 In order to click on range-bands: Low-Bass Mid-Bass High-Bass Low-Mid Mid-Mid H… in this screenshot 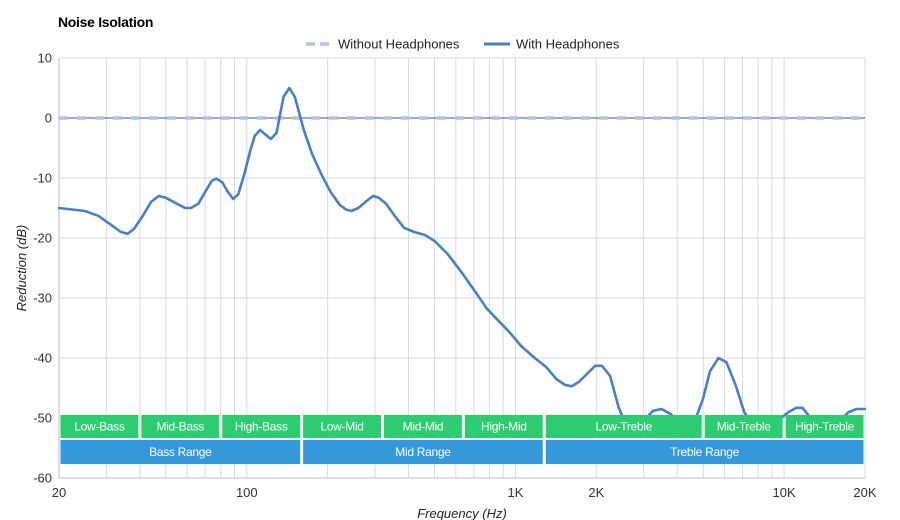, I will do `click(462, 439)`.